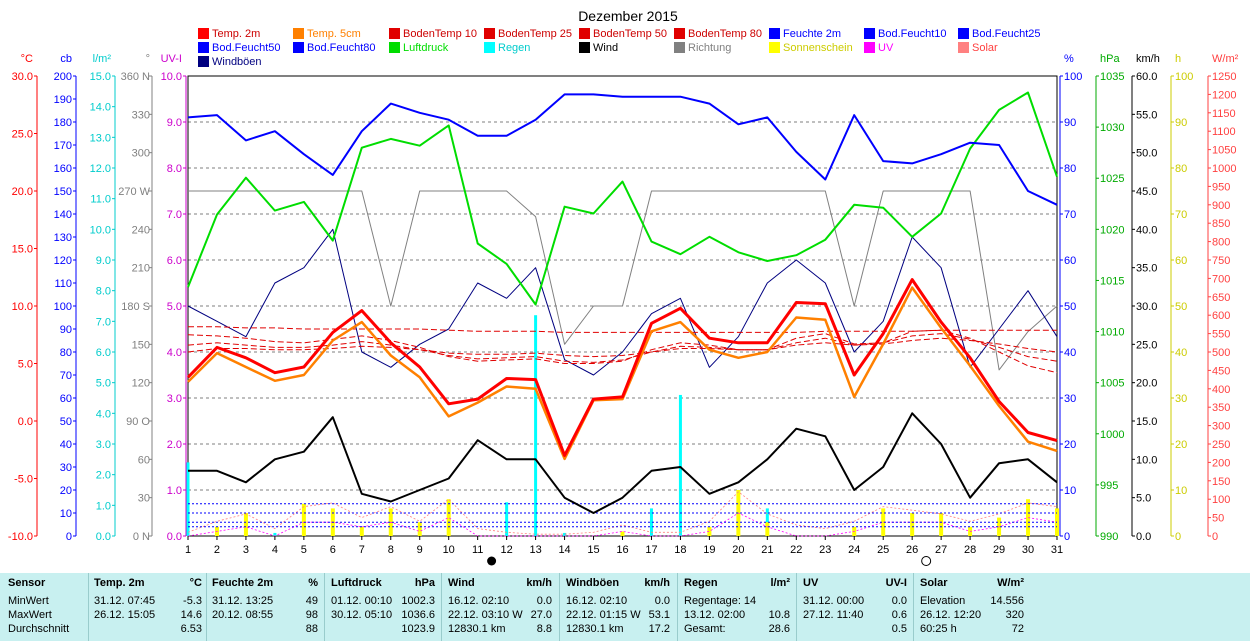 The width and height of the screenshot is (1250, 641). I want to click on axis-tick-label-h: 90, so click(1181, 123).